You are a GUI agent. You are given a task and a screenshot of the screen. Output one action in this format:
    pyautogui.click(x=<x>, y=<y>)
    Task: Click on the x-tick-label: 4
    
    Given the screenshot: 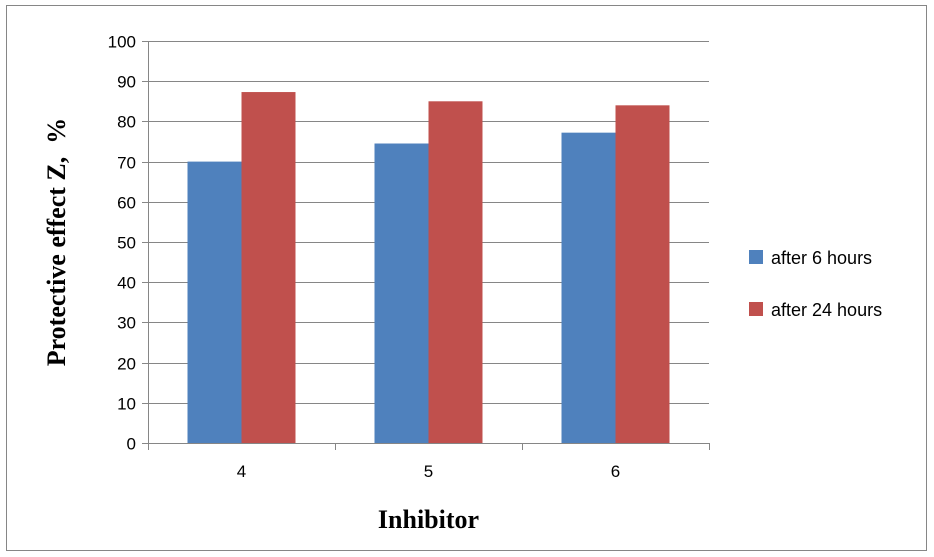 What is the action you would take?
    pyautogui.click(x=241, y=471)
    